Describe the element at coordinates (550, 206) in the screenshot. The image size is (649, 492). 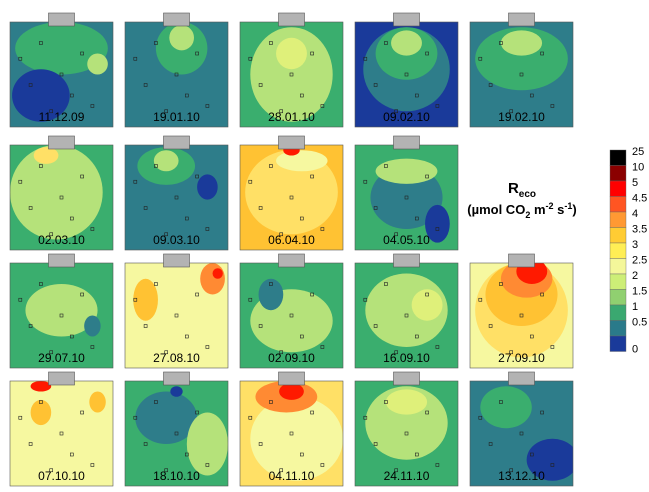
I see `unit-sup: -2` at that location.